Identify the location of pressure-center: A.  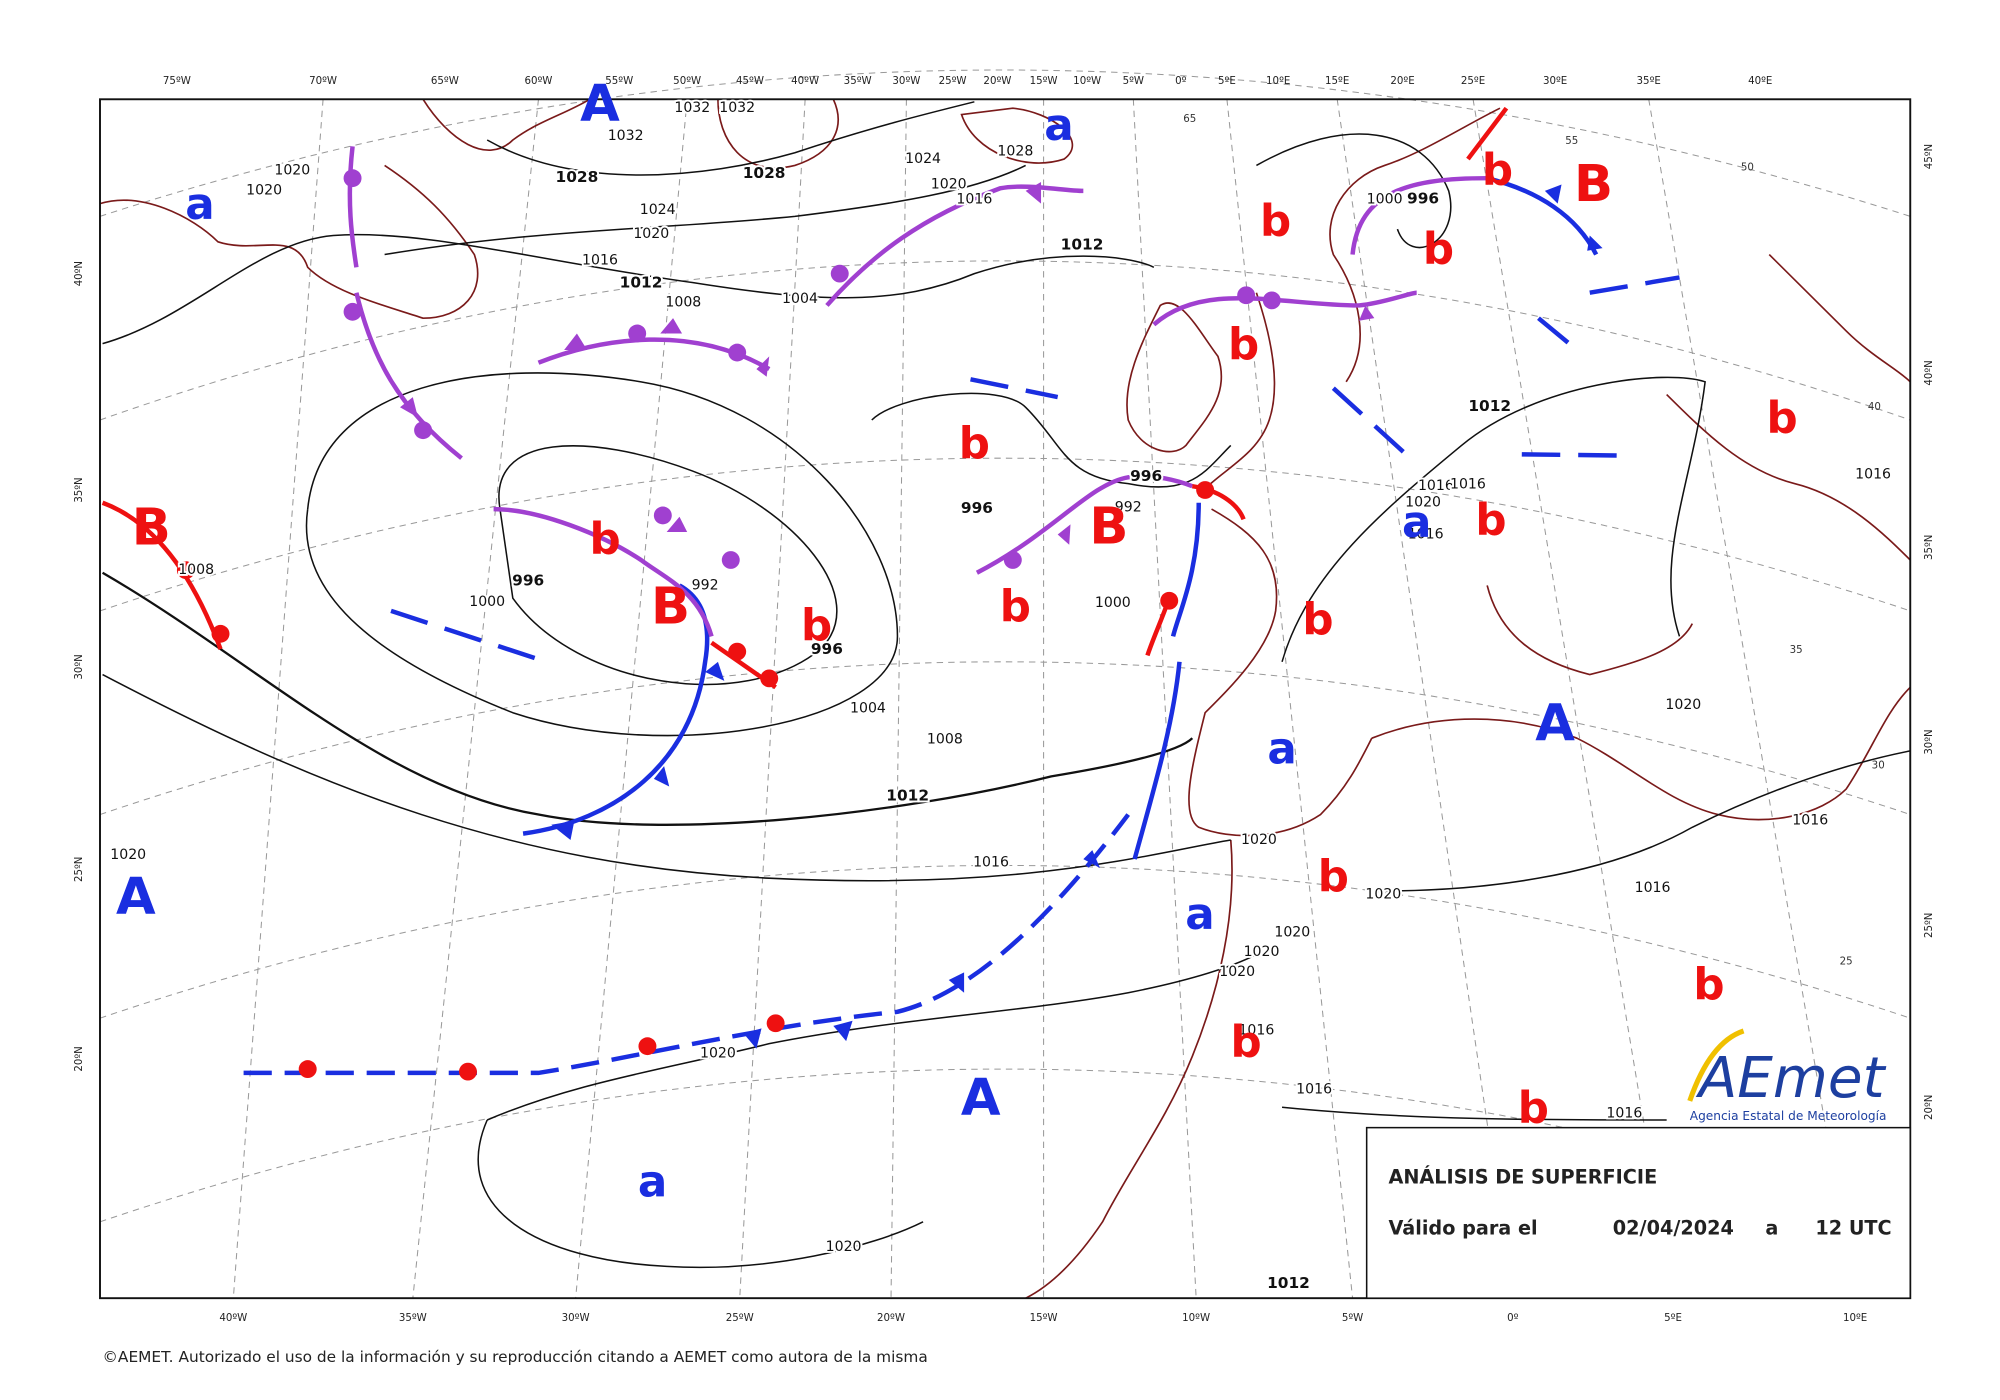
(981, 1098).